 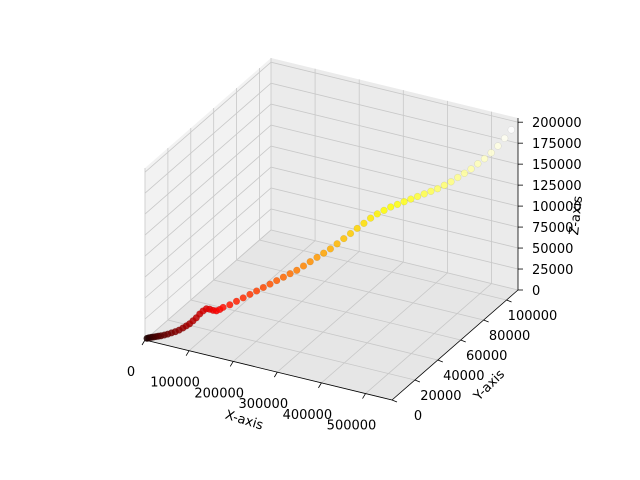 I want to click on z-tick-label: 150000, so click(x=557, y=165).